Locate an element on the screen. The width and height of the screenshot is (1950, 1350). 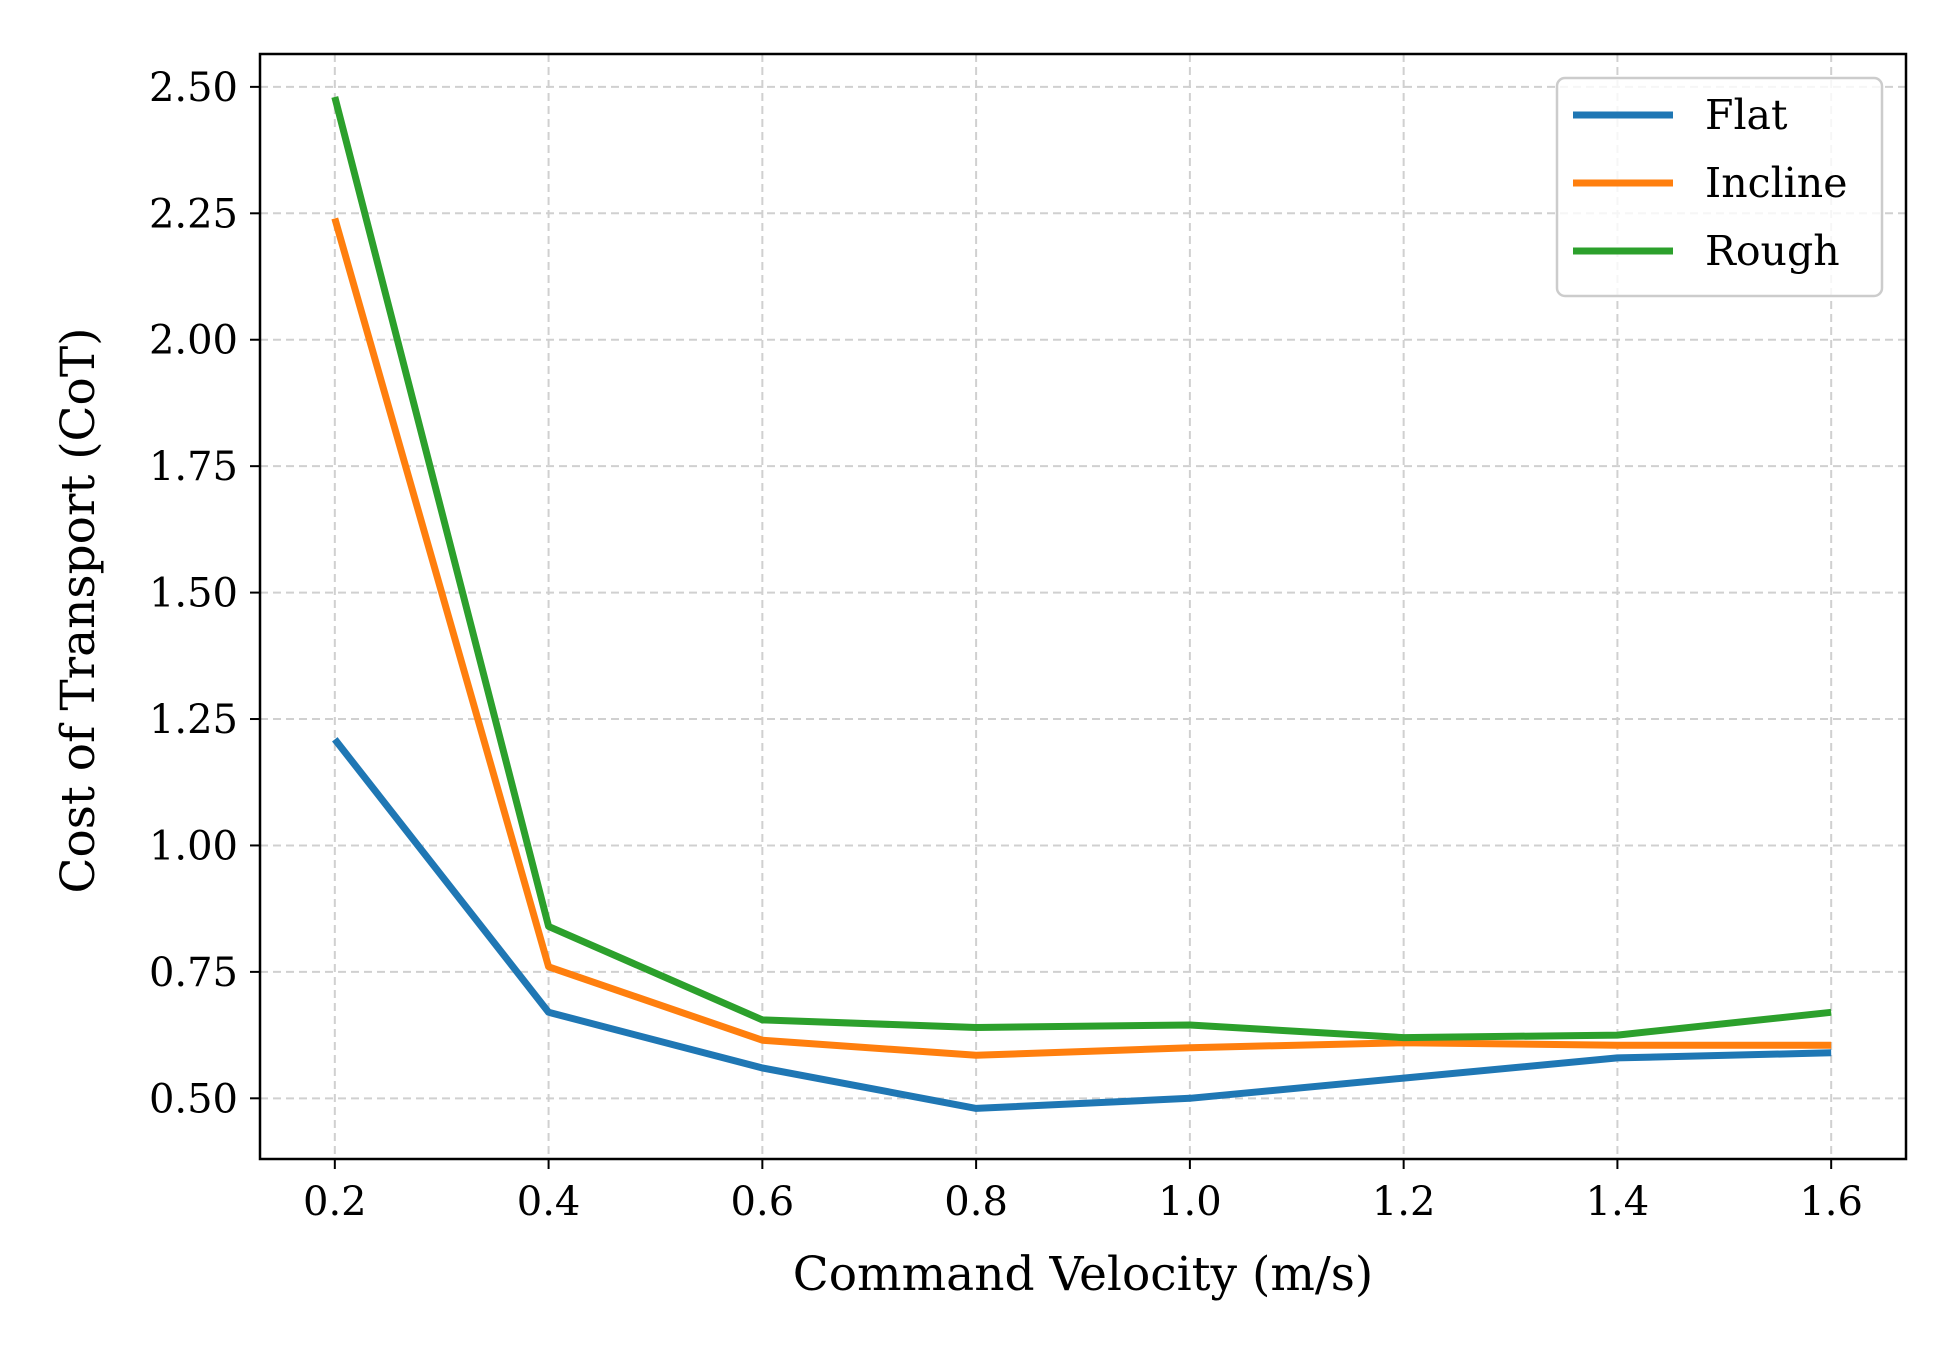
y-tick-label: 1.00 is located at coordinates (193, 846).